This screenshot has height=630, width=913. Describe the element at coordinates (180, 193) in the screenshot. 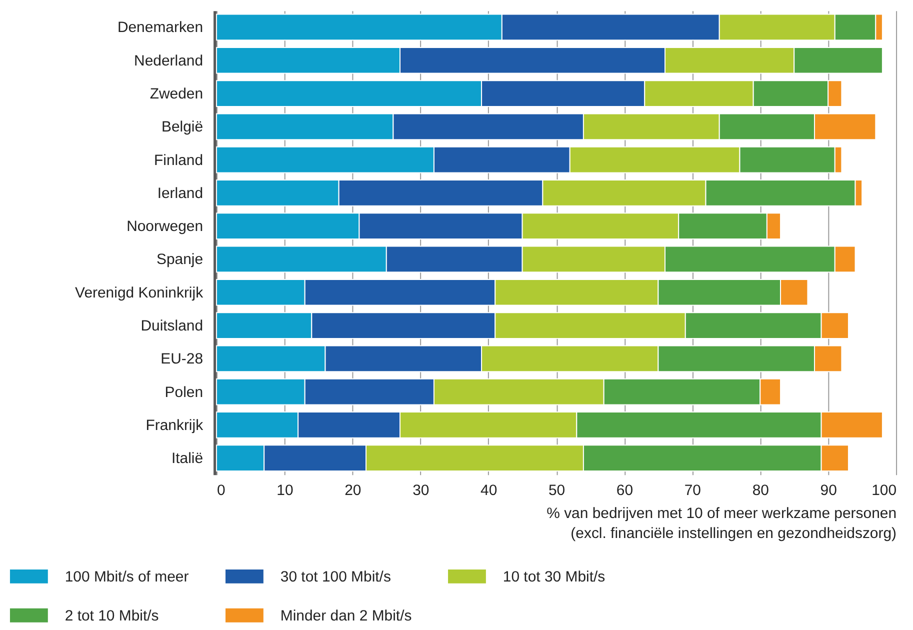

I see `y-tick-label: Ierland` at that location.